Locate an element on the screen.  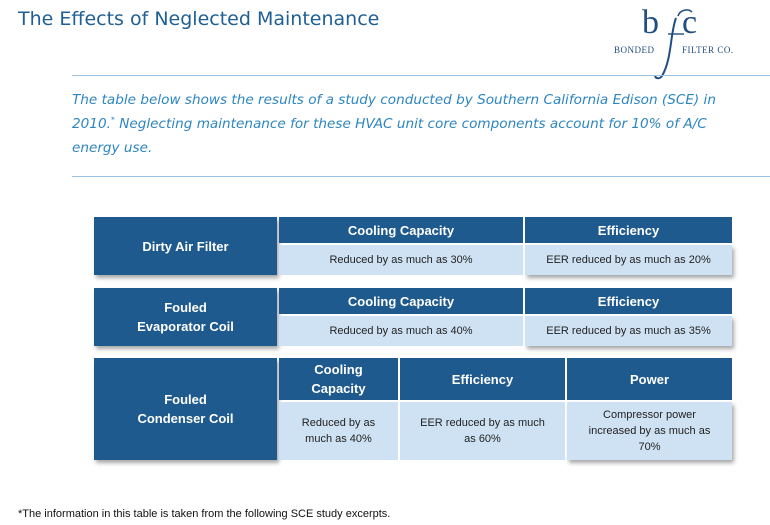
value-line2: increased by as much as is located at coordinates (649, 431).